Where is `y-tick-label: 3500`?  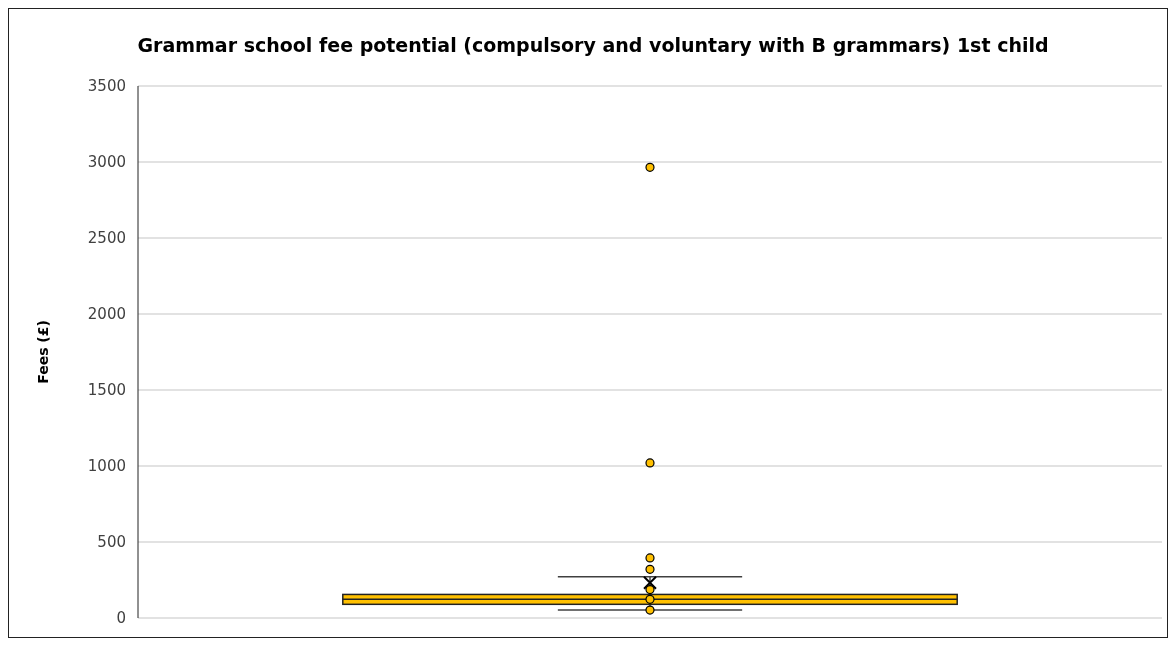
y-tick-label: 3500 is located at coordinates (106, 86).